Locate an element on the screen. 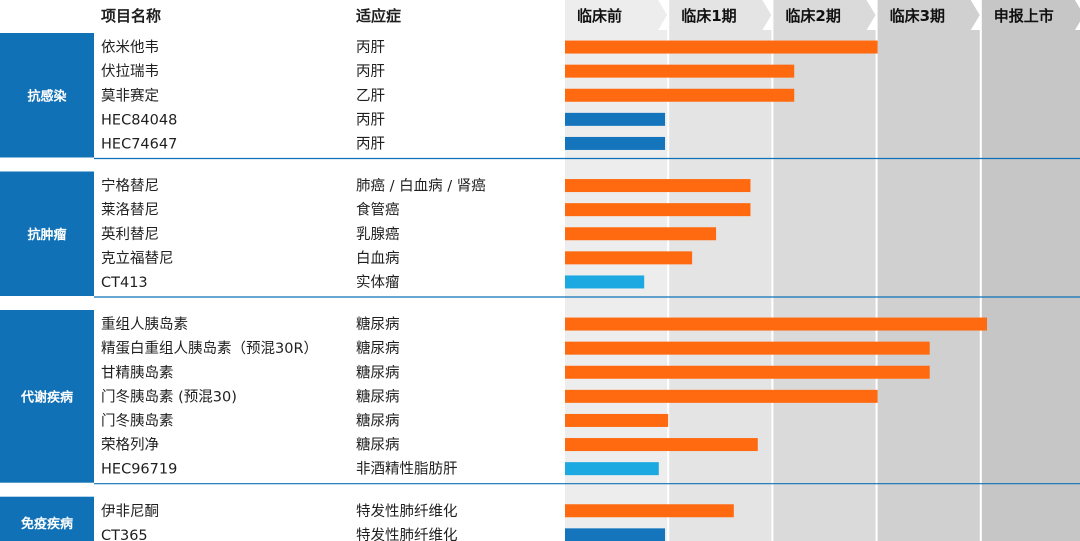 This screenshot has width=1080, height=541. table-row: 荣格列净 糖尿病 is located at coordinates (429, 445).